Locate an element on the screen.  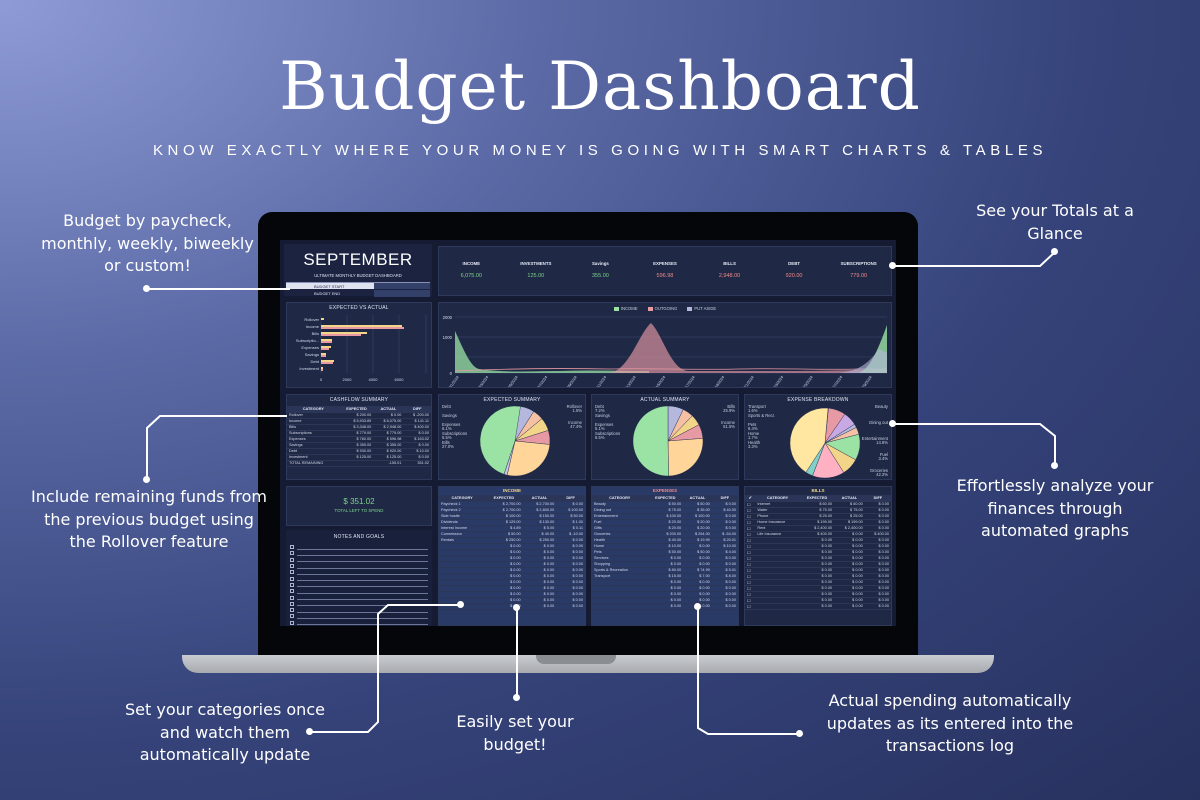
table-row: ☐ Internet $ 60.00 $ 60.00 $ 0.00 is located at coordinates (818, 504).